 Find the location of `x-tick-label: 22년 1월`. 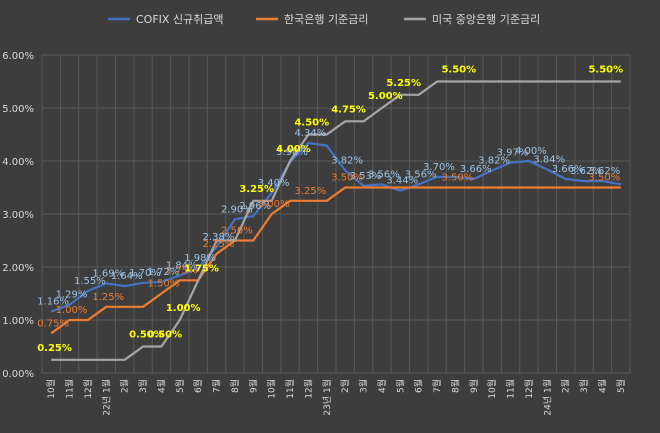

x-tick-label: 22년 1월 is located at coordinates (106, 397).